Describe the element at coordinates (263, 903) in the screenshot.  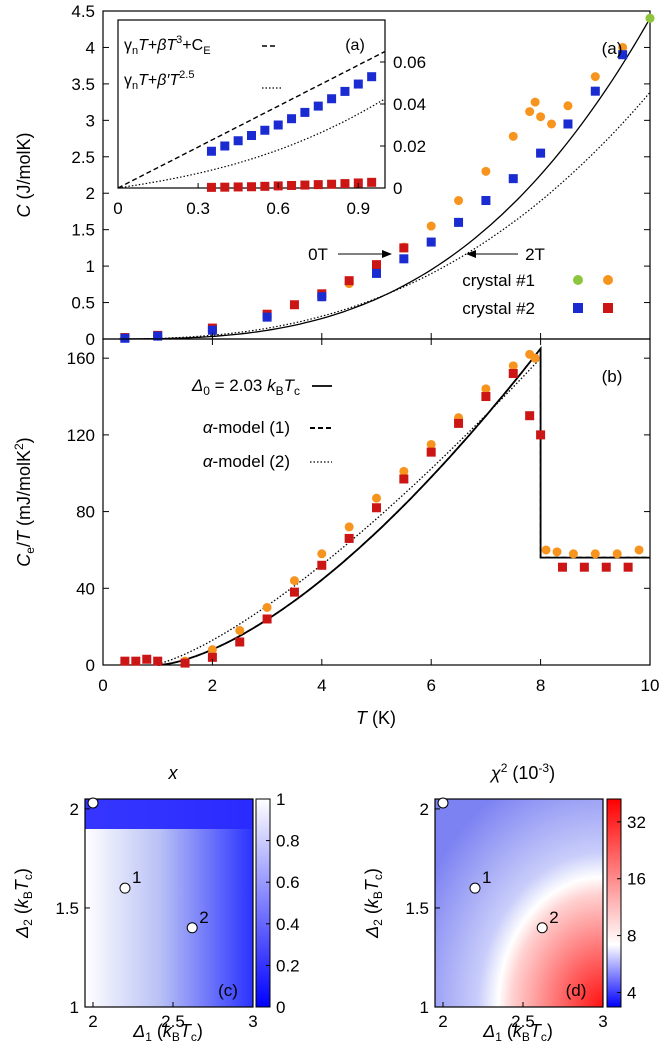
I see `panel-c-colorbar` at that location.